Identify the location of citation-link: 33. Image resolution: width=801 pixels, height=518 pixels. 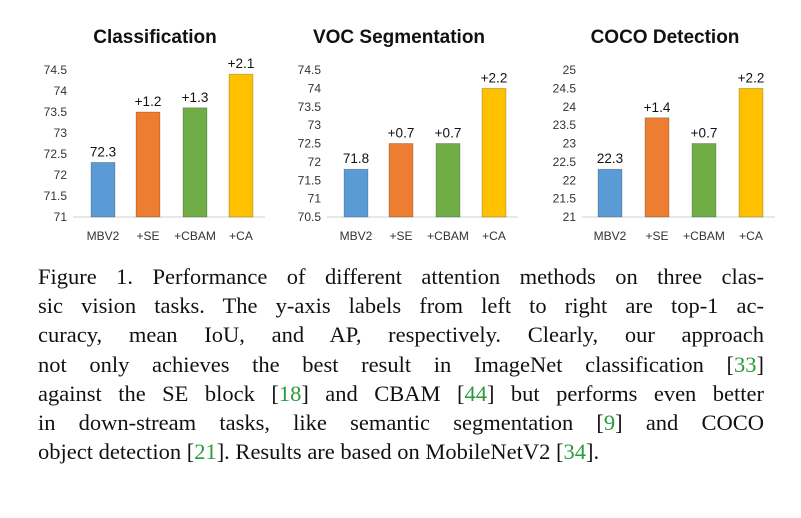
(745, 364).